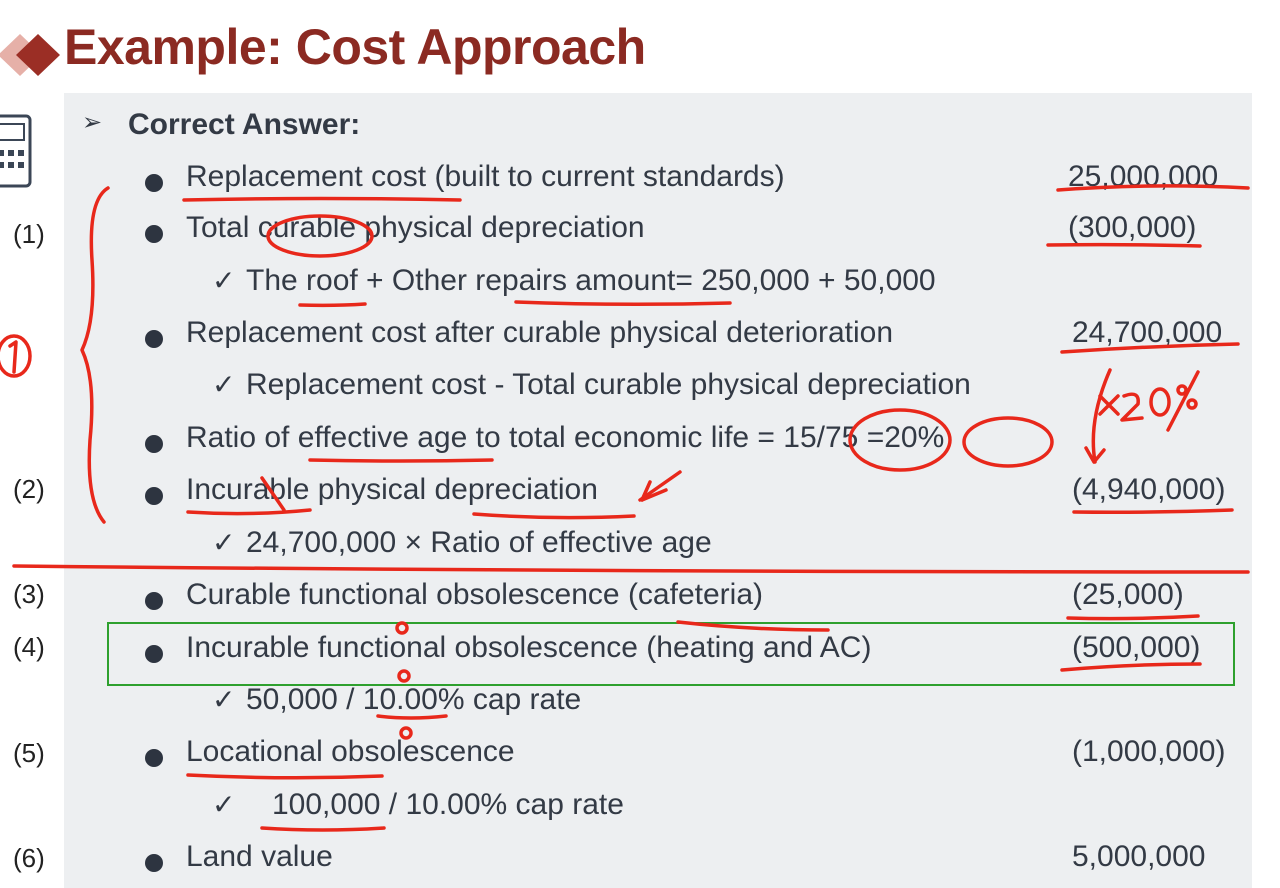 This screenshot has width=1280, height=888. Describe the element at coordinates (640, 131) in the screenshot. I see `answer-heading-row: ➢ Correct Answer:` at that location.